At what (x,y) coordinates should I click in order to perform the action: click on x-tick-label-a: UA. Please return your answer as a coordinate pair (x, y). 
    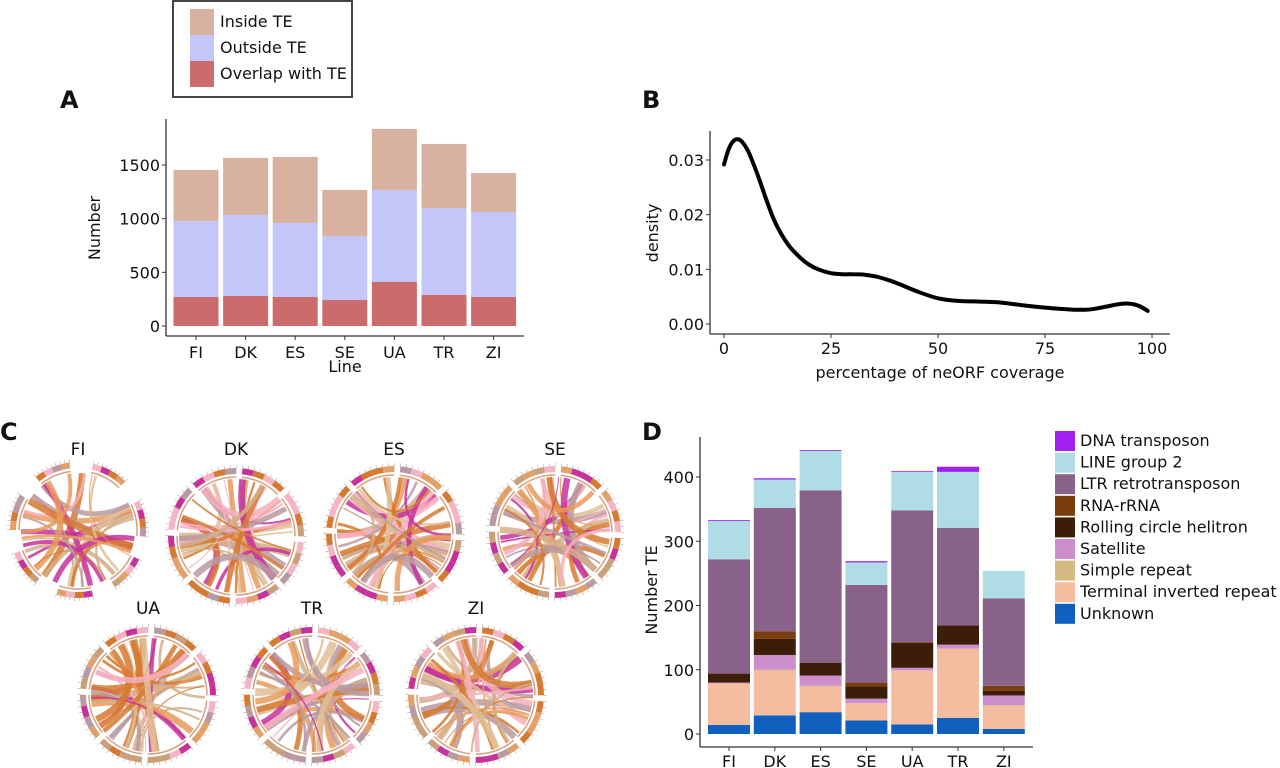
    Looking at the image, I should click on (394, 352).